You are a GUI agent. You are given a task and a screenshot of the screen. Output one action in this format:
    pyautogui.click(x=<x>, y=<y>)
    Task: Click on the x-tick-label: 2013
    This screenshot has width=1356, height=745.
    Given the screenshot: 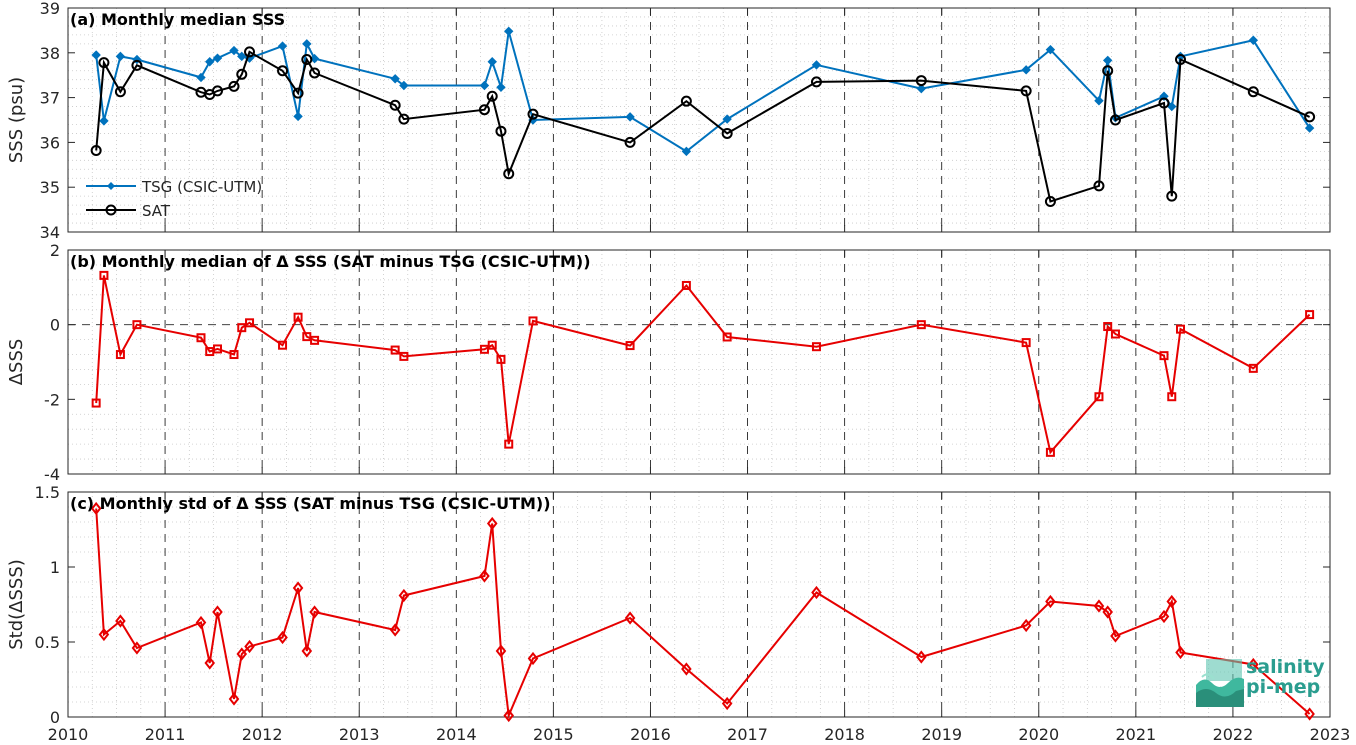 What is the action you would take?
    pyautogui.click(x=359, y=734)
    